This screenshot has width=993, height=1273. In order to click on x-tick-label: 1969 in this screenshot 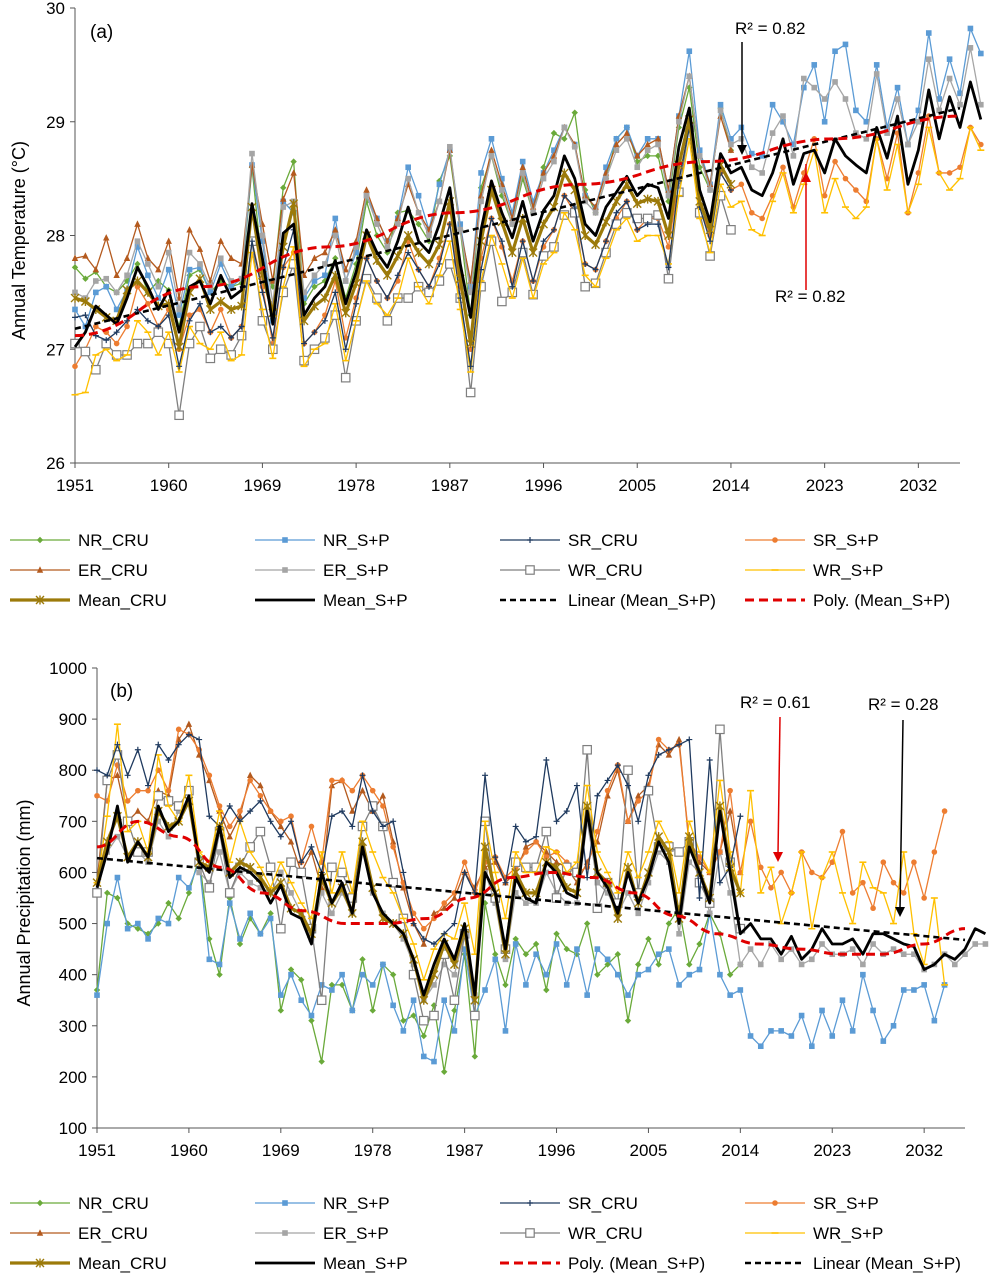, I will do `click(281, 1150)`.